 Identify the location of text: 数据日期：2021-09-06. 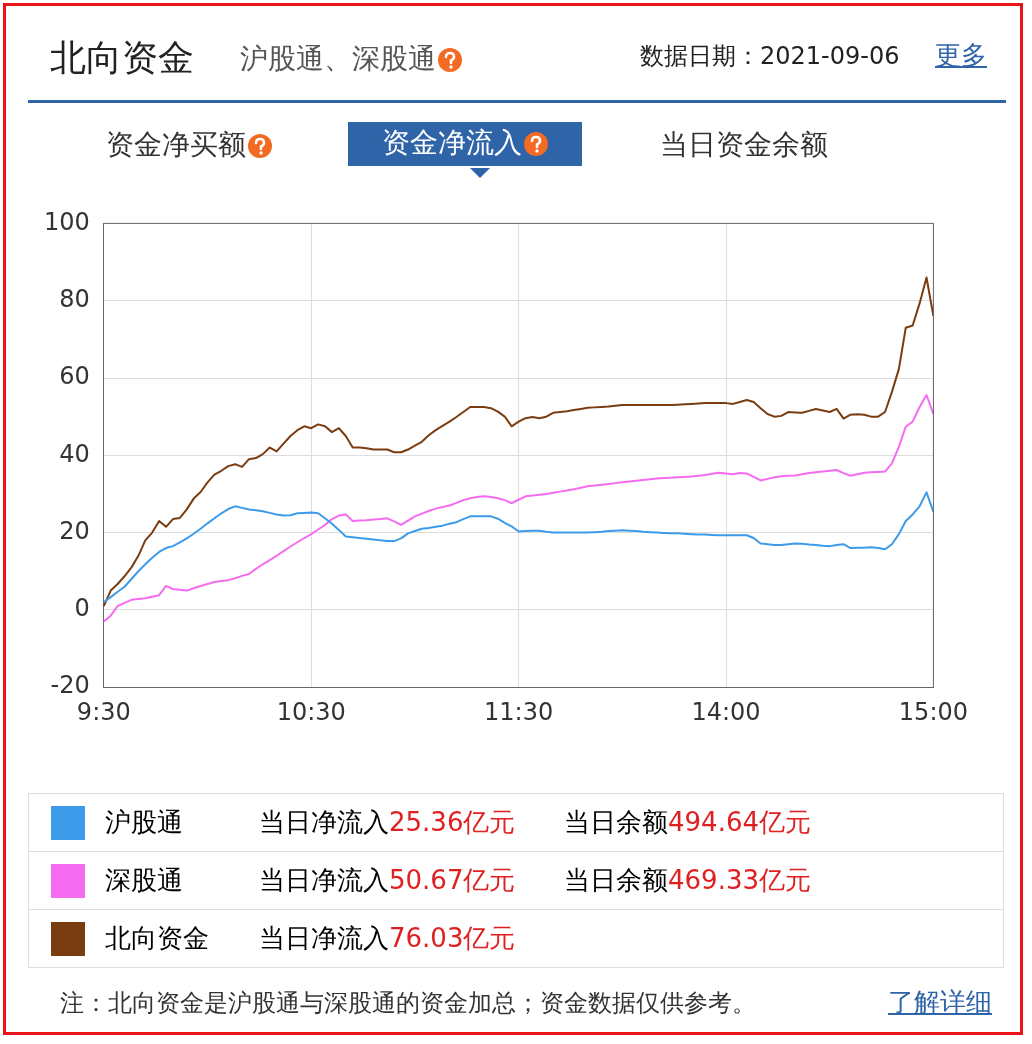
(770, 56).